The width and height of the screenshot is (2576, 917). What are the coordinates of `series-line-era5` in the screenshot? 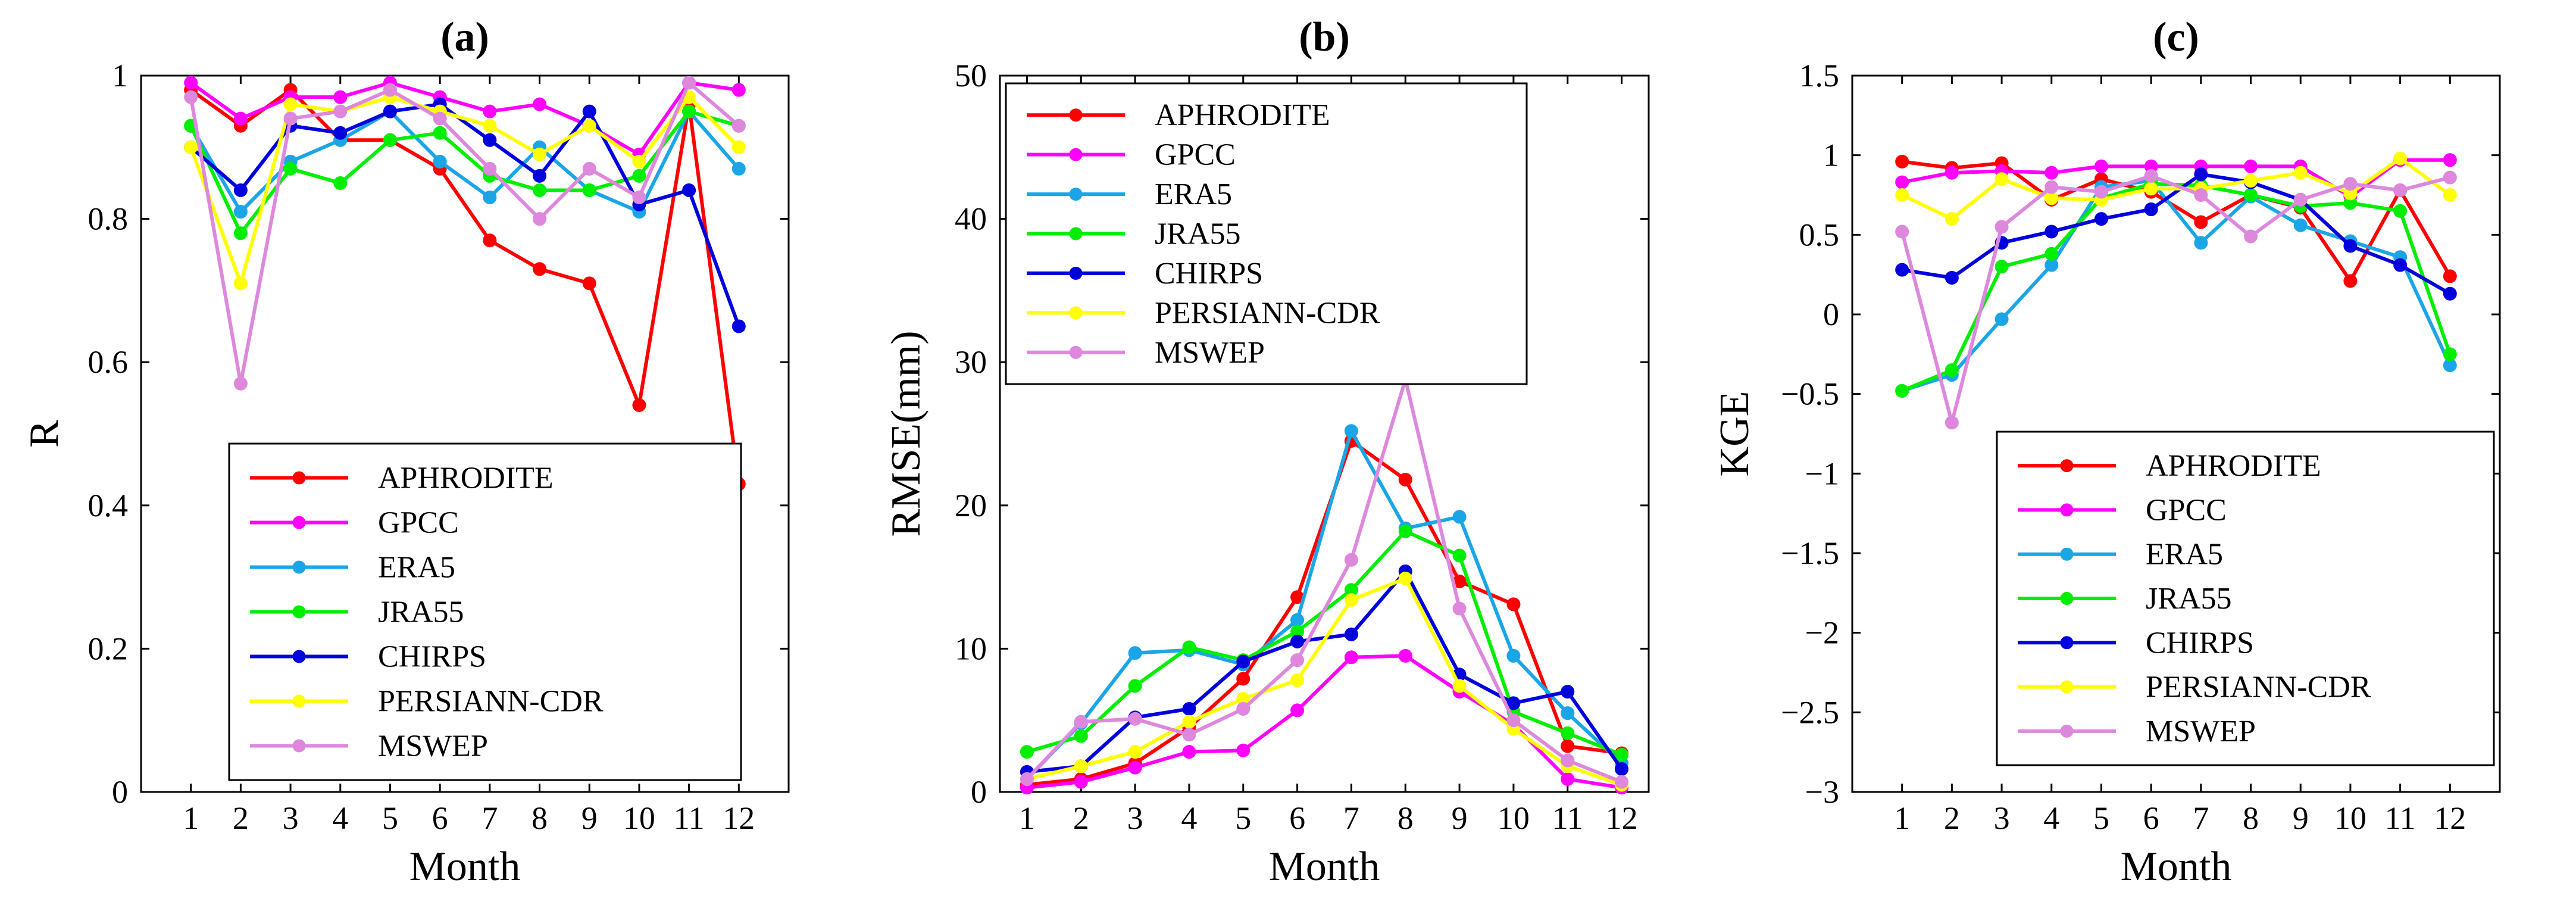 It's located at (1324, 605).